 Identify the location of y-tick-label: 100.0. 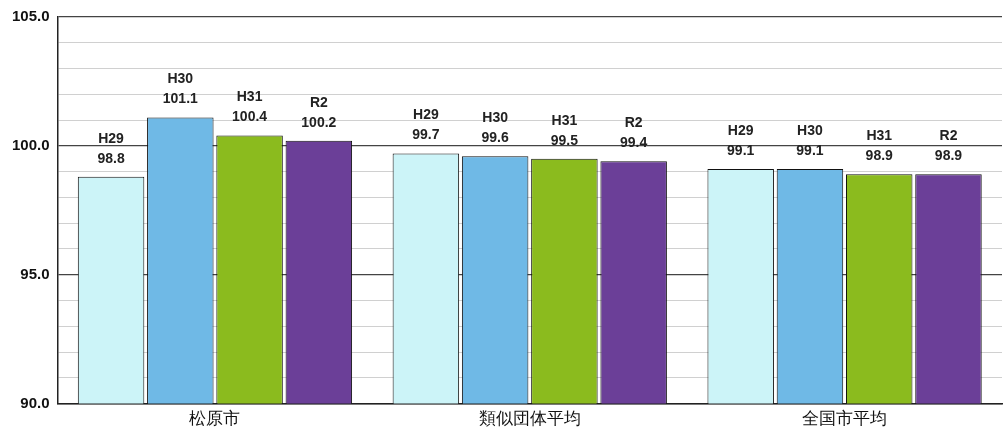
(30, 145).